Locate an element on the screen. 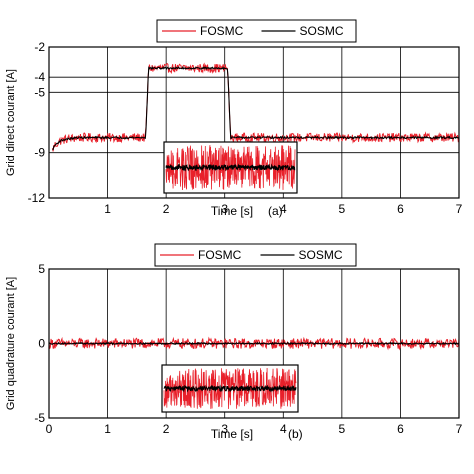 The width and height of the screenshot is (474, 474). inset-series-fosmc is located at coordinates (230, 388).